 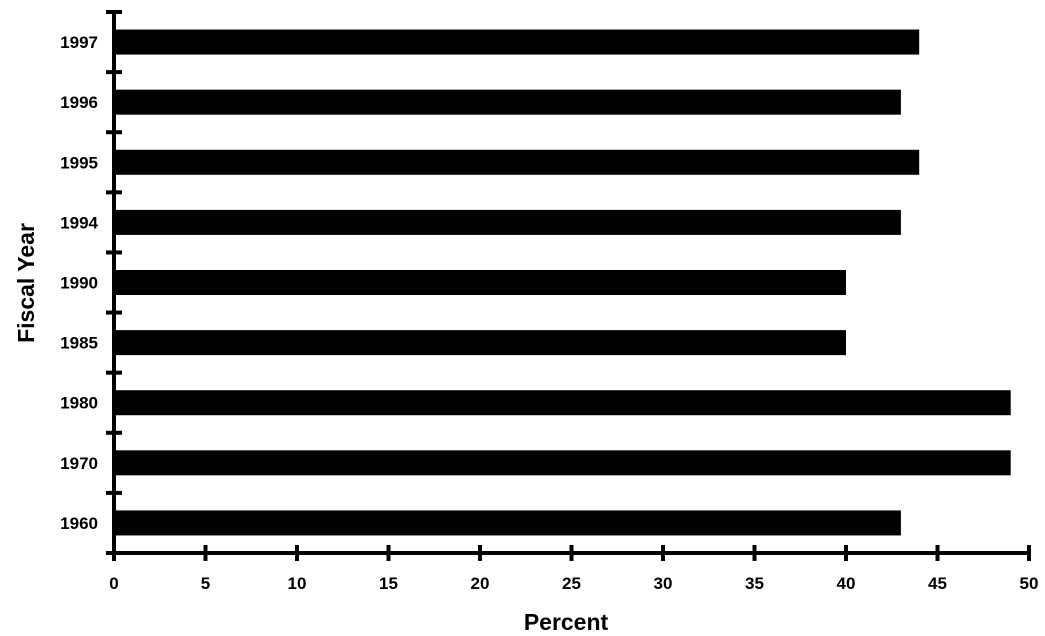 I want to click on x-tick-label-45: 45, so click(x=937, y=583).